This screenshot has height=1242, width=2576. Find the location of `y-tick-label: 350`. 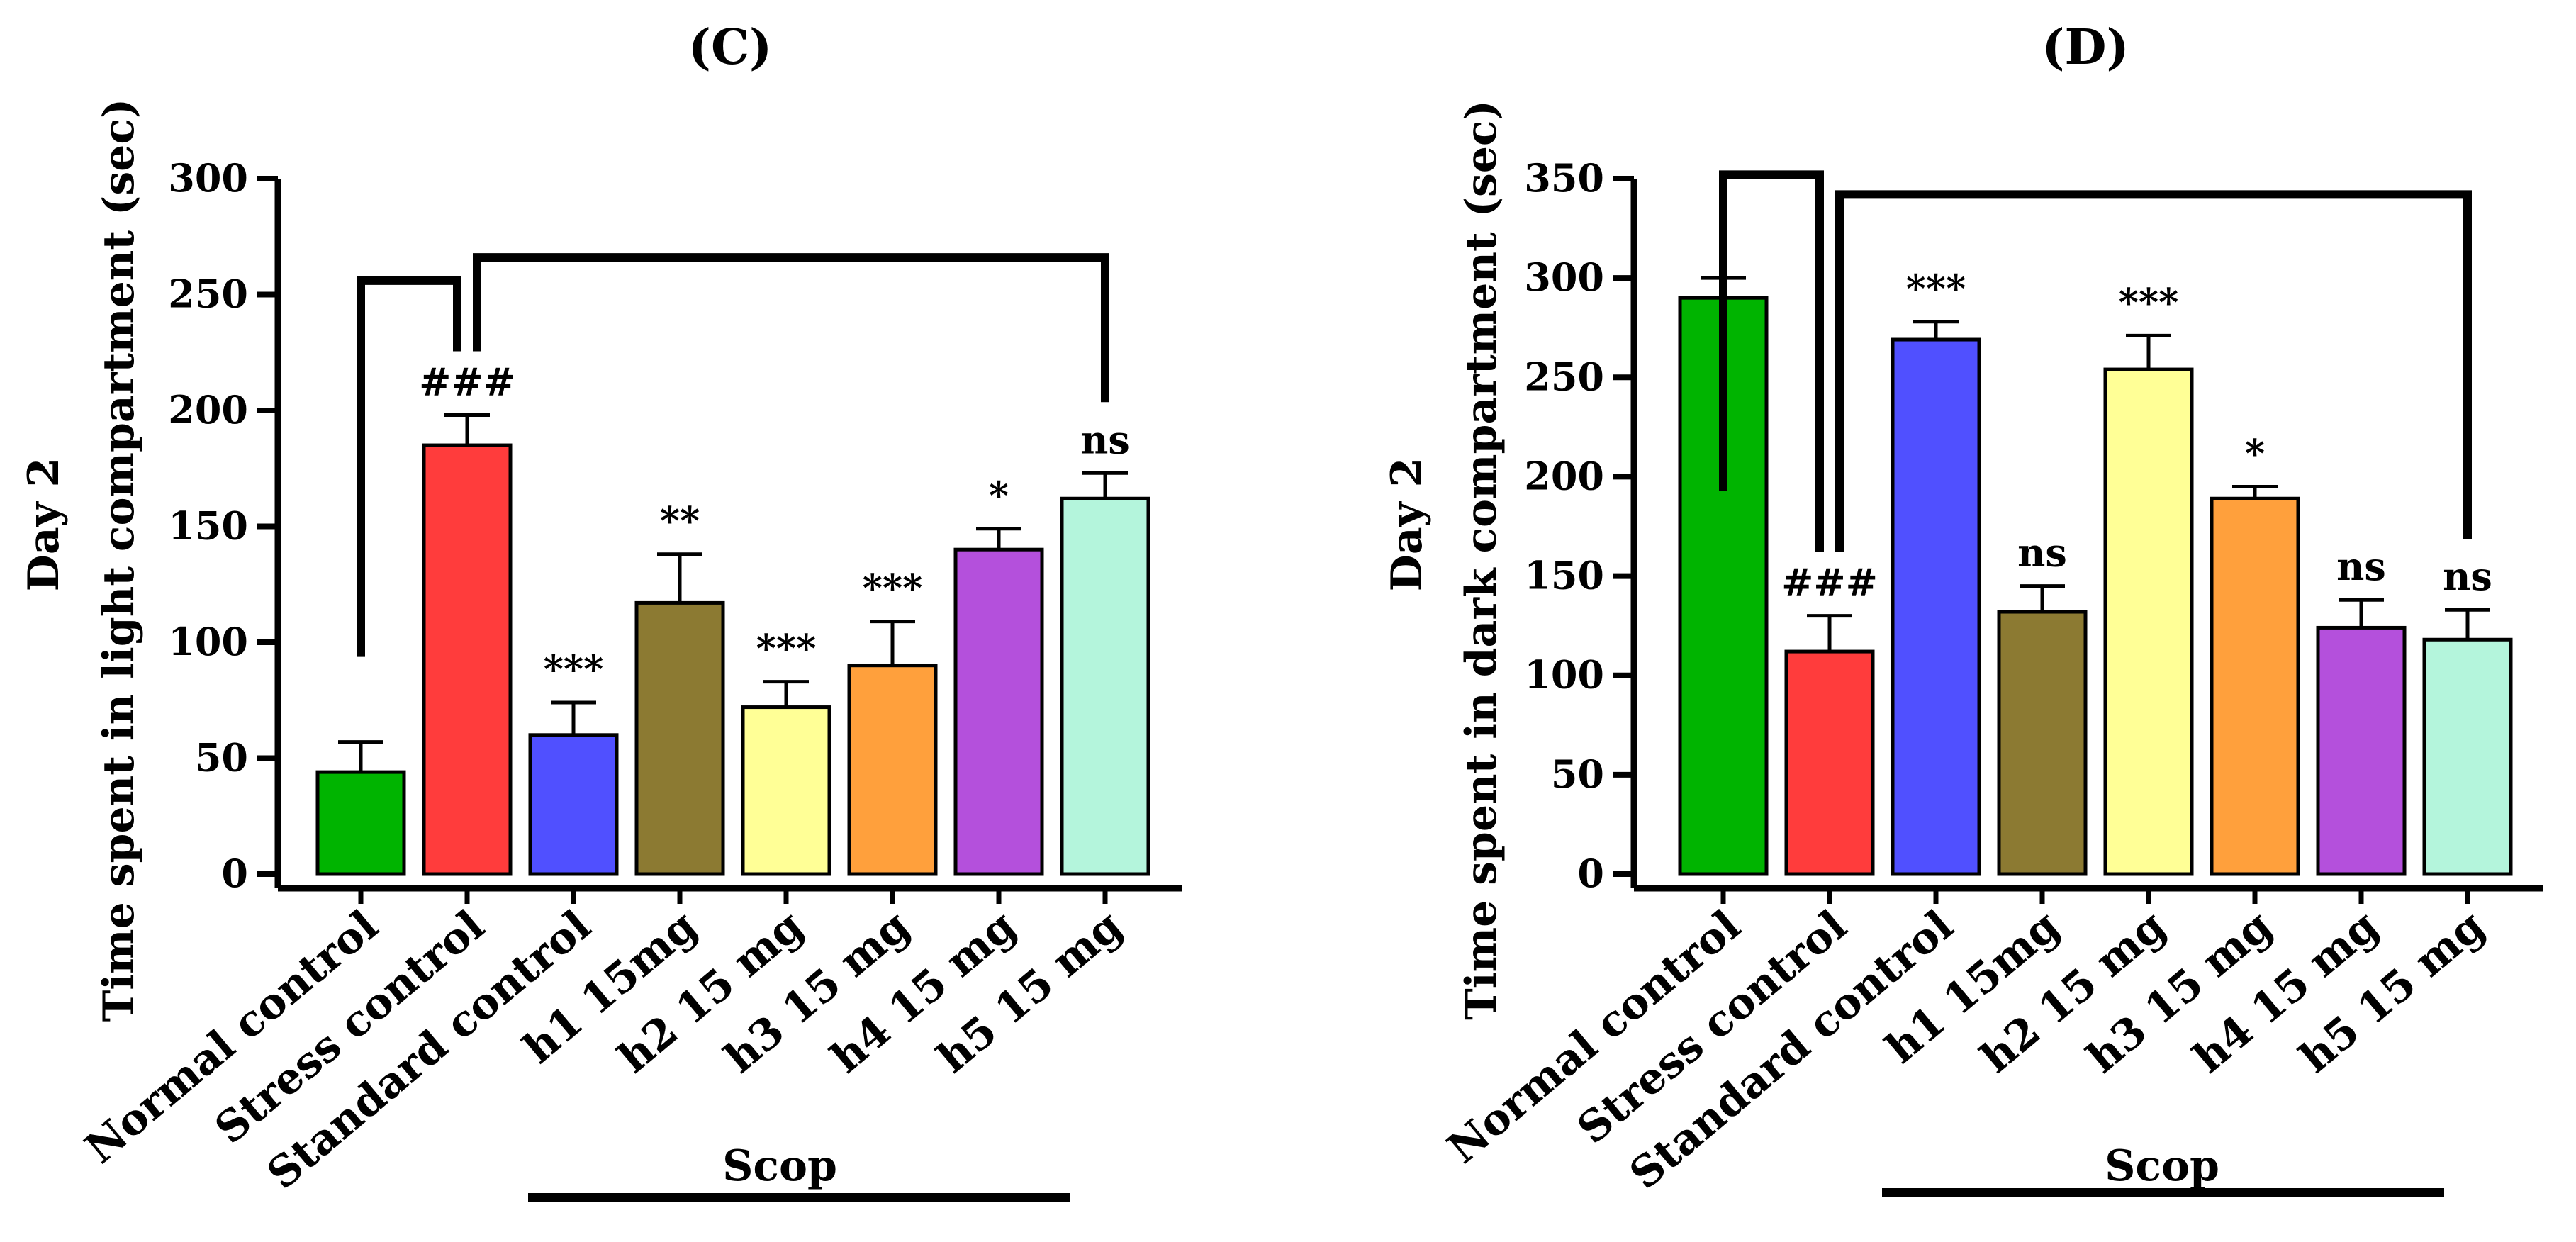

y-tick-label: 350 is located at coordinates (1564, 178).